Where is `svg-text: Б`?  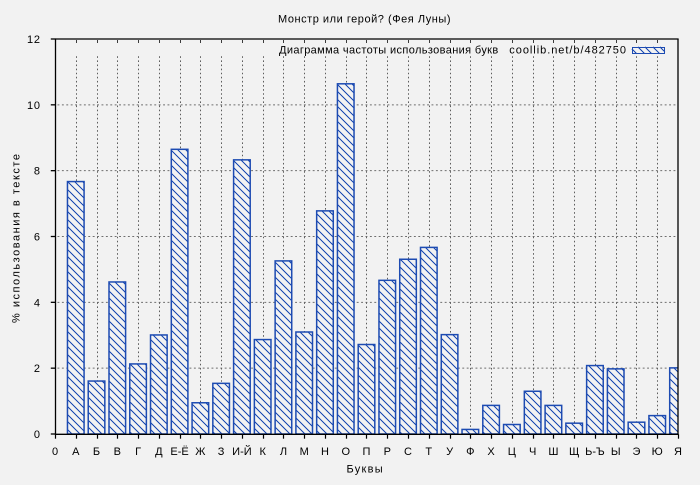 svg-text: Б is located at coordinates (96, 452).